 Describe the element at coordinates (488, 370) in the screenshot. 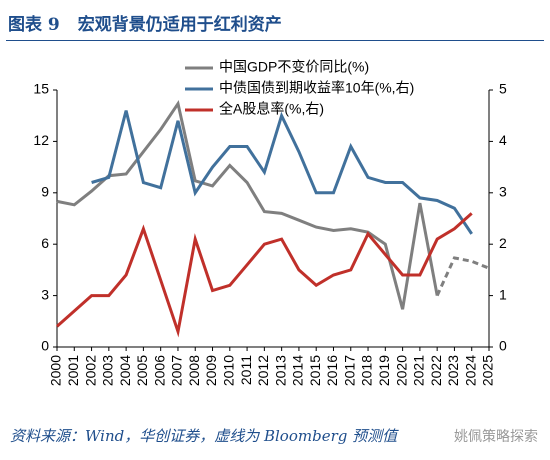

I see `x-tick-label: 2025` at that location.